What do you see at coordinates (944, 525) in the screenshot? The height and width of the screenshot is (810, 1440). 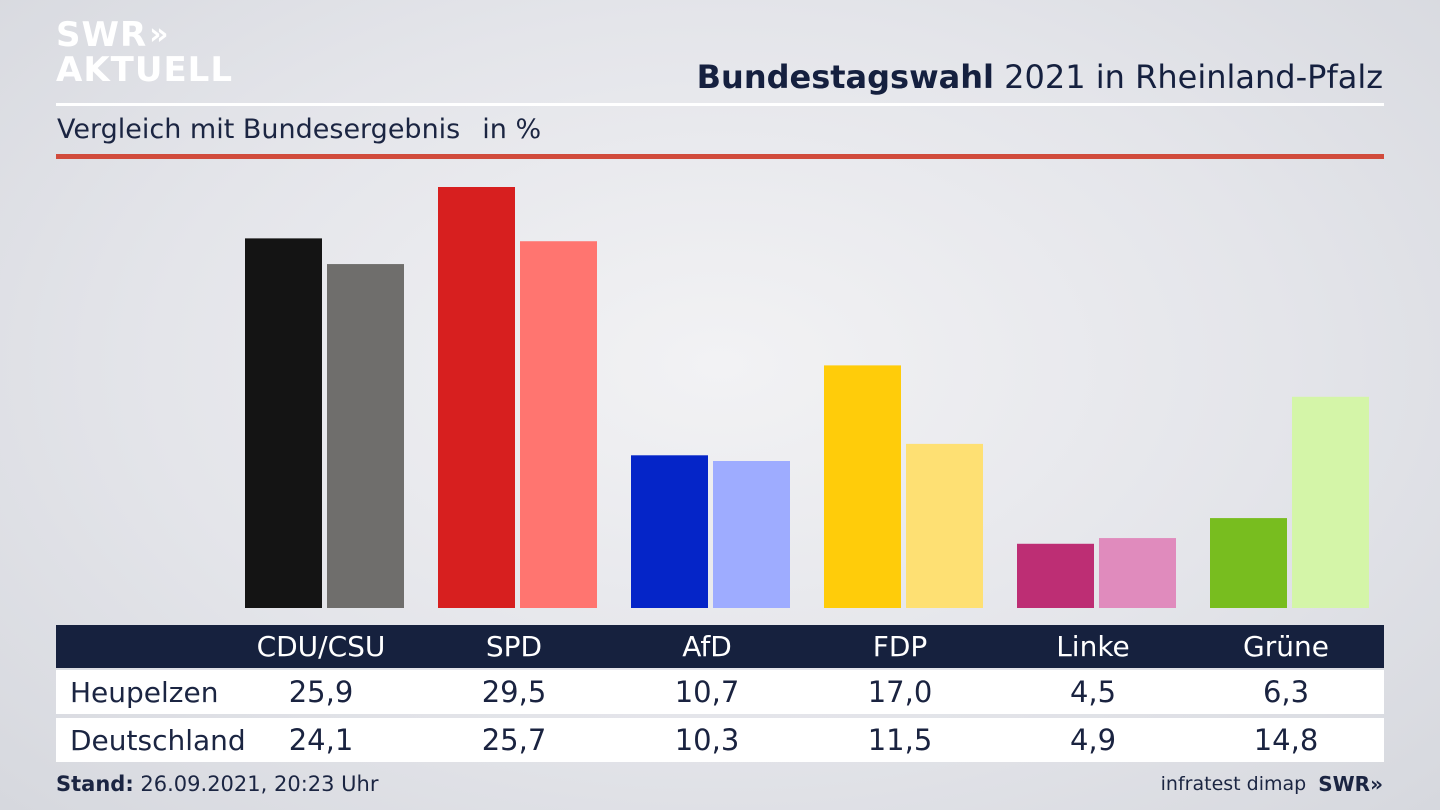 I see `bar-fdp-deutschland` at bounding box center [944, 525].